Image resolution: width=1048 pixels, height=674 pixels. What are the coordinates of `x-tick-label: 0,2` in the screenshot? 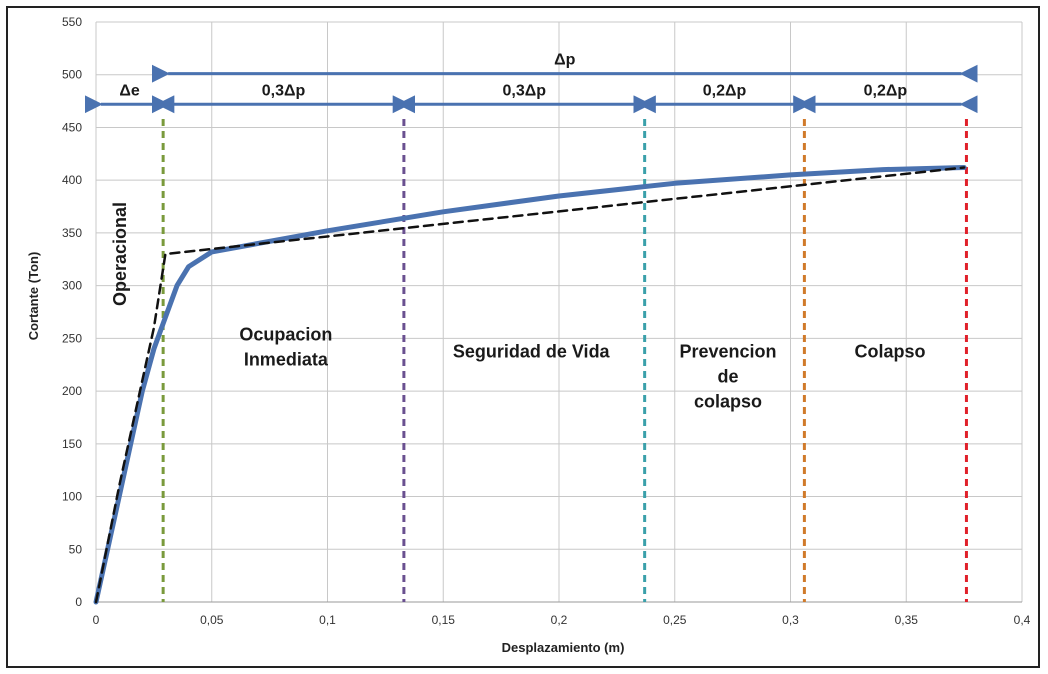 It's located at (559, 620).